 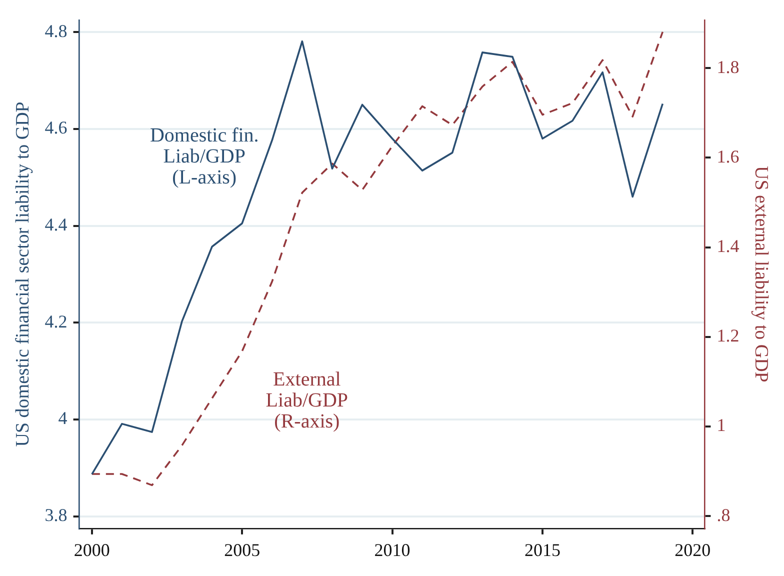 I want to click on y-tick-label: 4.2, so click(x=56, y=321).